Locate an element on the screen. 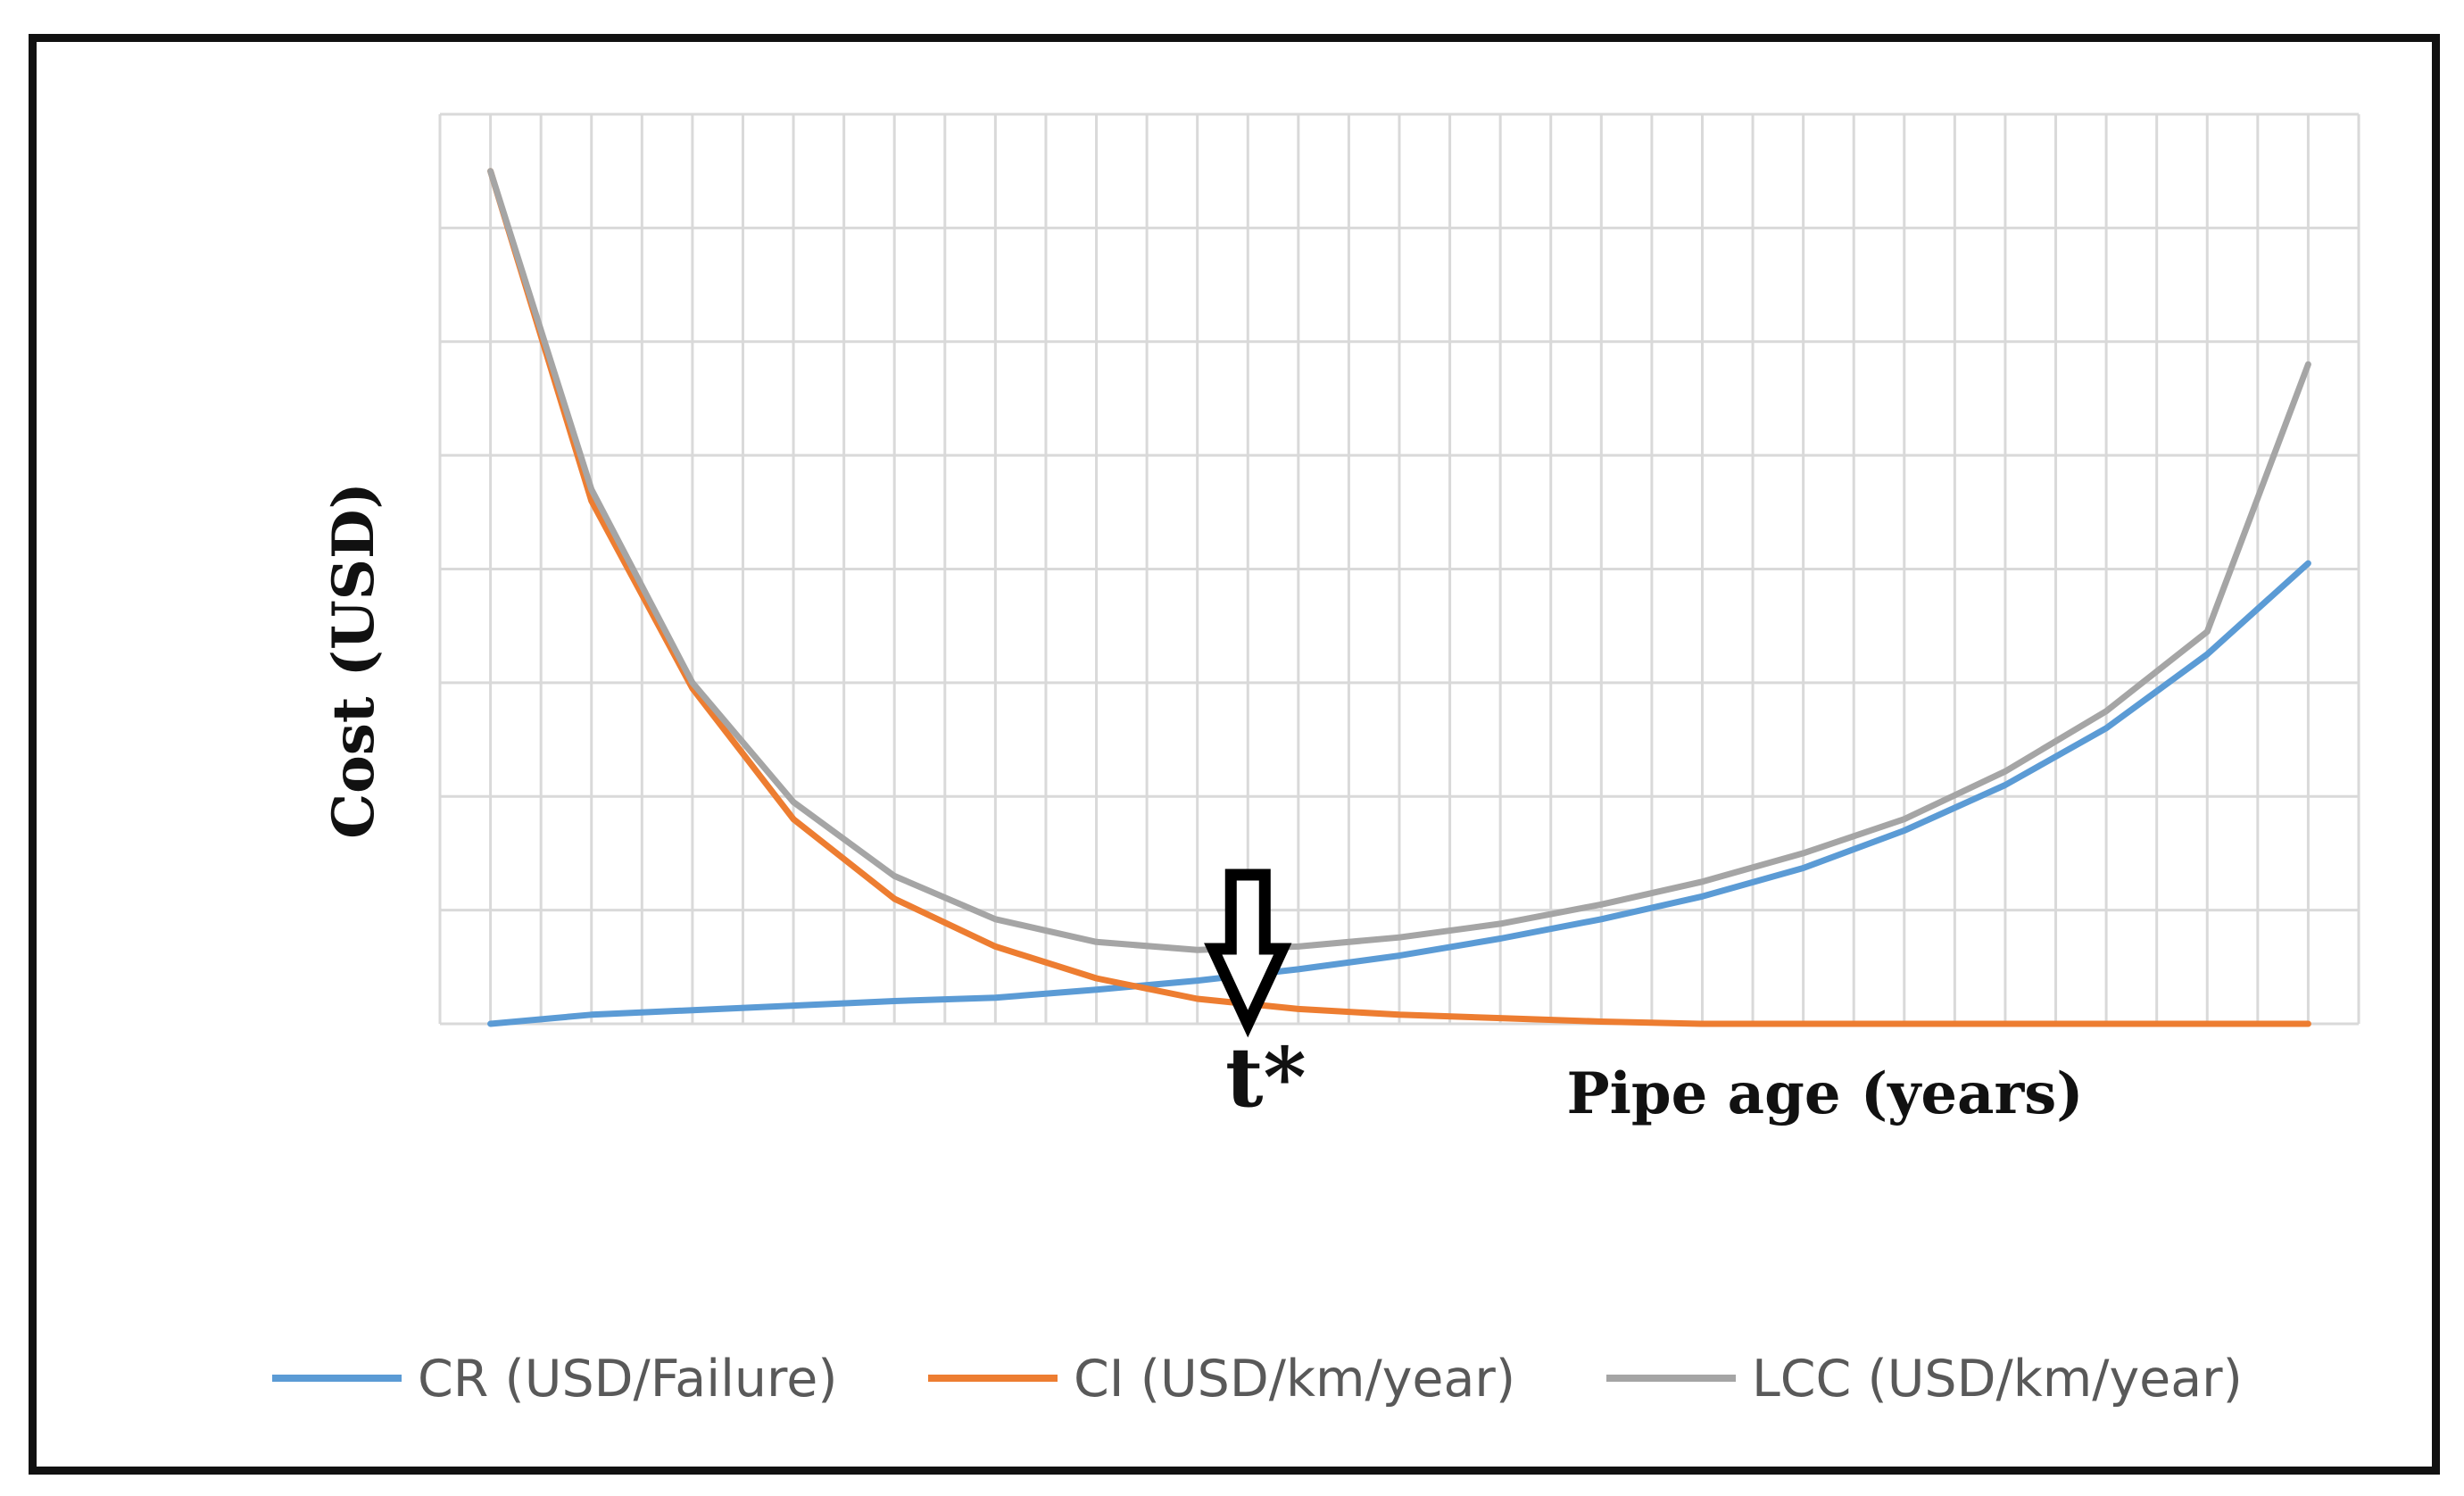  optimal-age-label: t* is located at coordinates (1266, 1077).